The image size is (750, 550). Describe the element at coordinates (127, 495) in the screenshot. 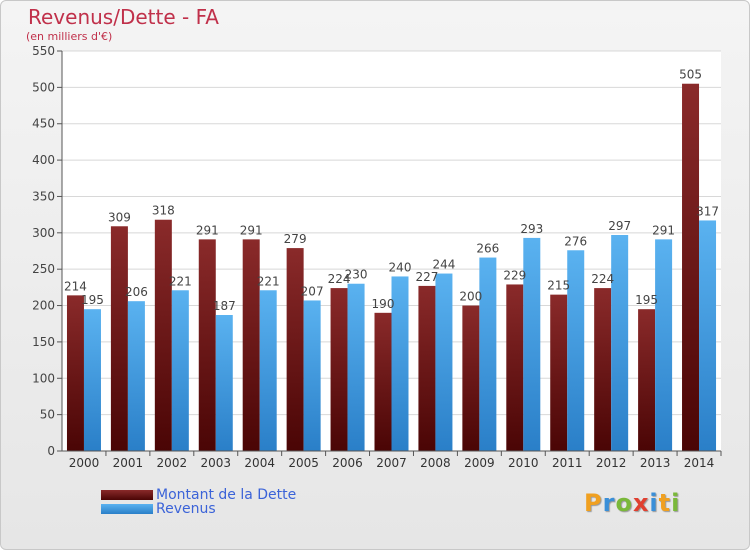

I see `legend-swatch-debt` at that location.